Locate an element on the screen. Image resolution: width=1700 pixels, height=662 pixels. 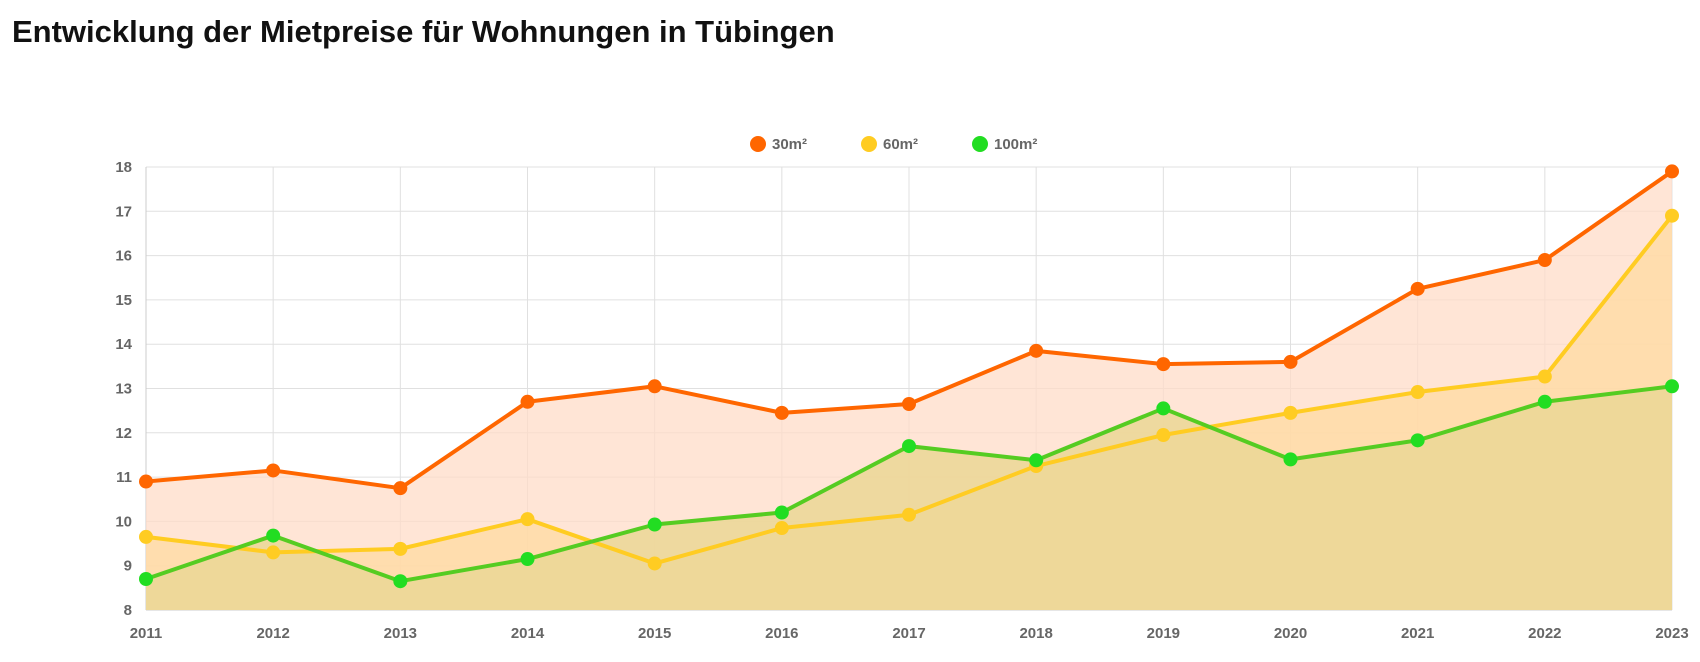
y-tick-label: 15 is located at coordinates (123, 300).